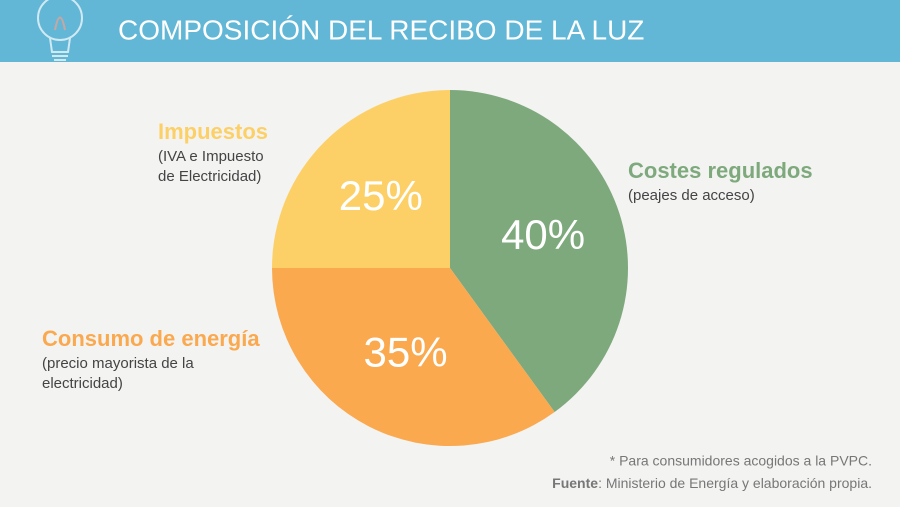 The width and height of the screenshot is (900, 507). I want to click on header-bar, so click(450, 31).